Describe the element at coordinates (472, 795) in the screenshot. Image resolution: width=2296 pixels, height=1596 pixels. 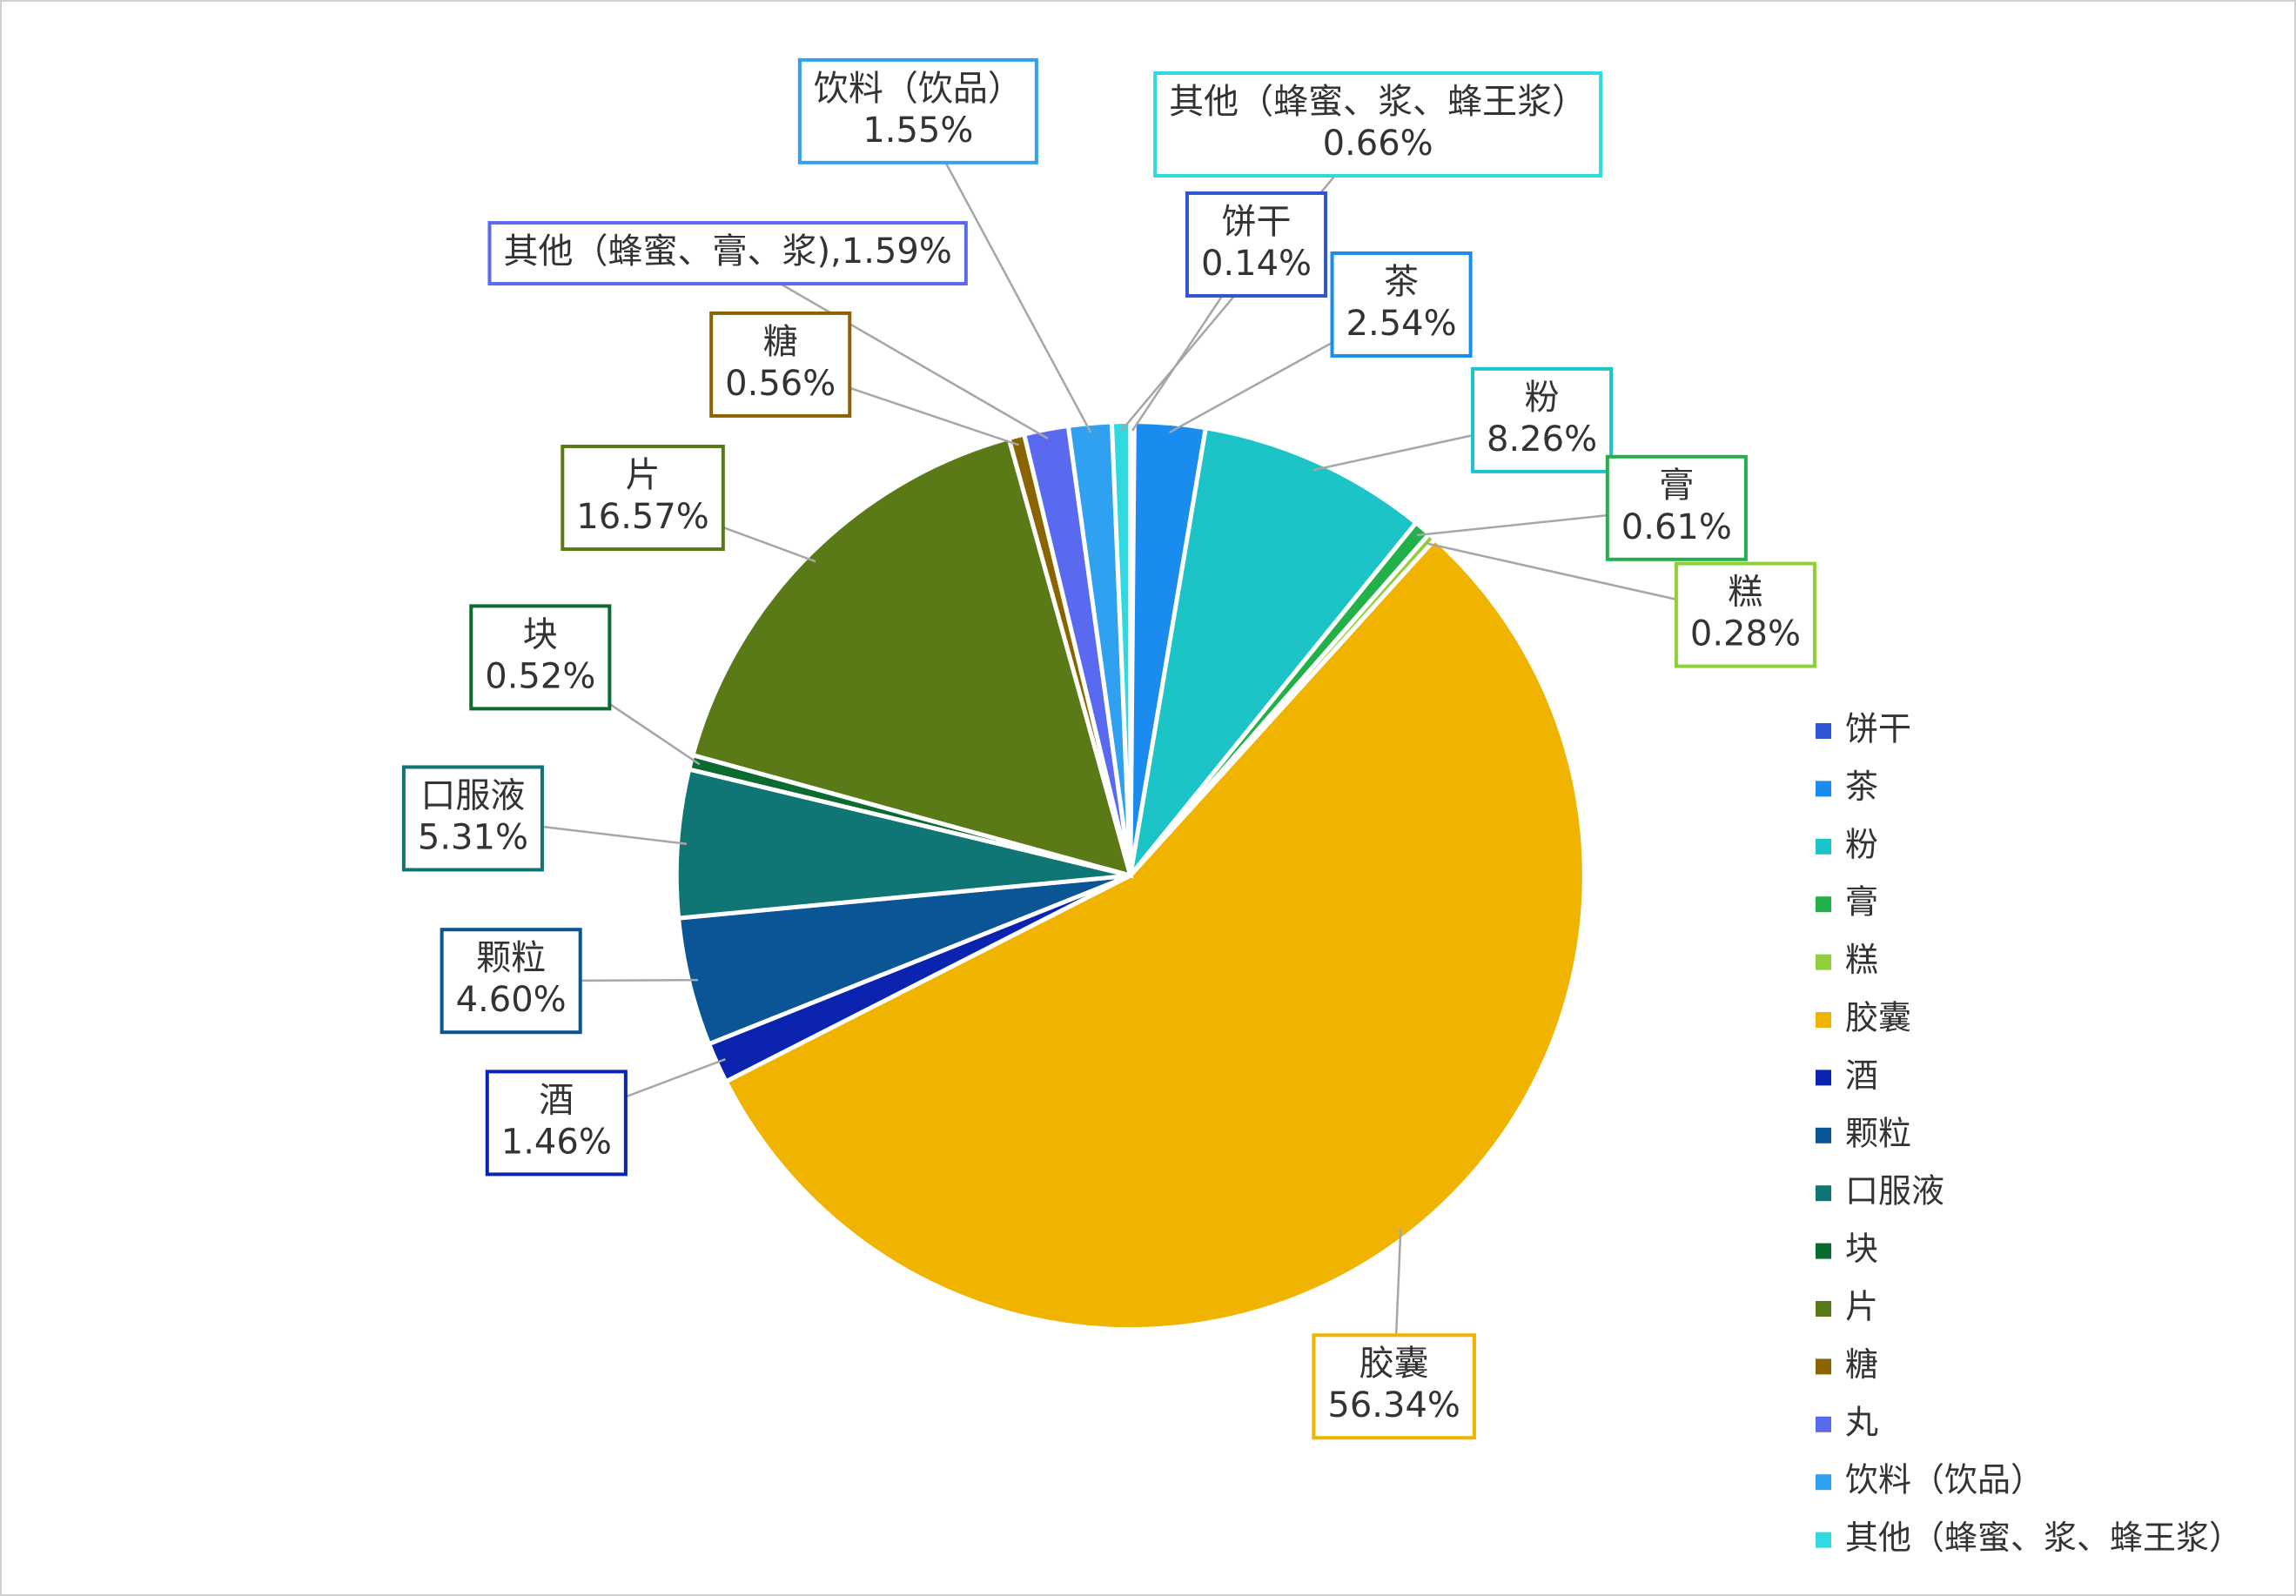
I see `label-name: 口服液` at that location.